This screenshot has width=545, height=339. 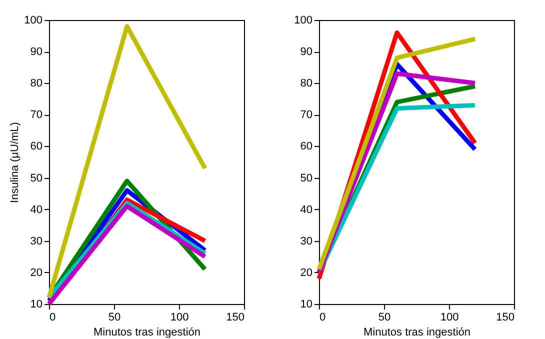 What do you see at coordinates (15, 162) in the screenshot?
I see `y-axis-title: Insulina (μU/mL)` at bounding box center [15, 162].